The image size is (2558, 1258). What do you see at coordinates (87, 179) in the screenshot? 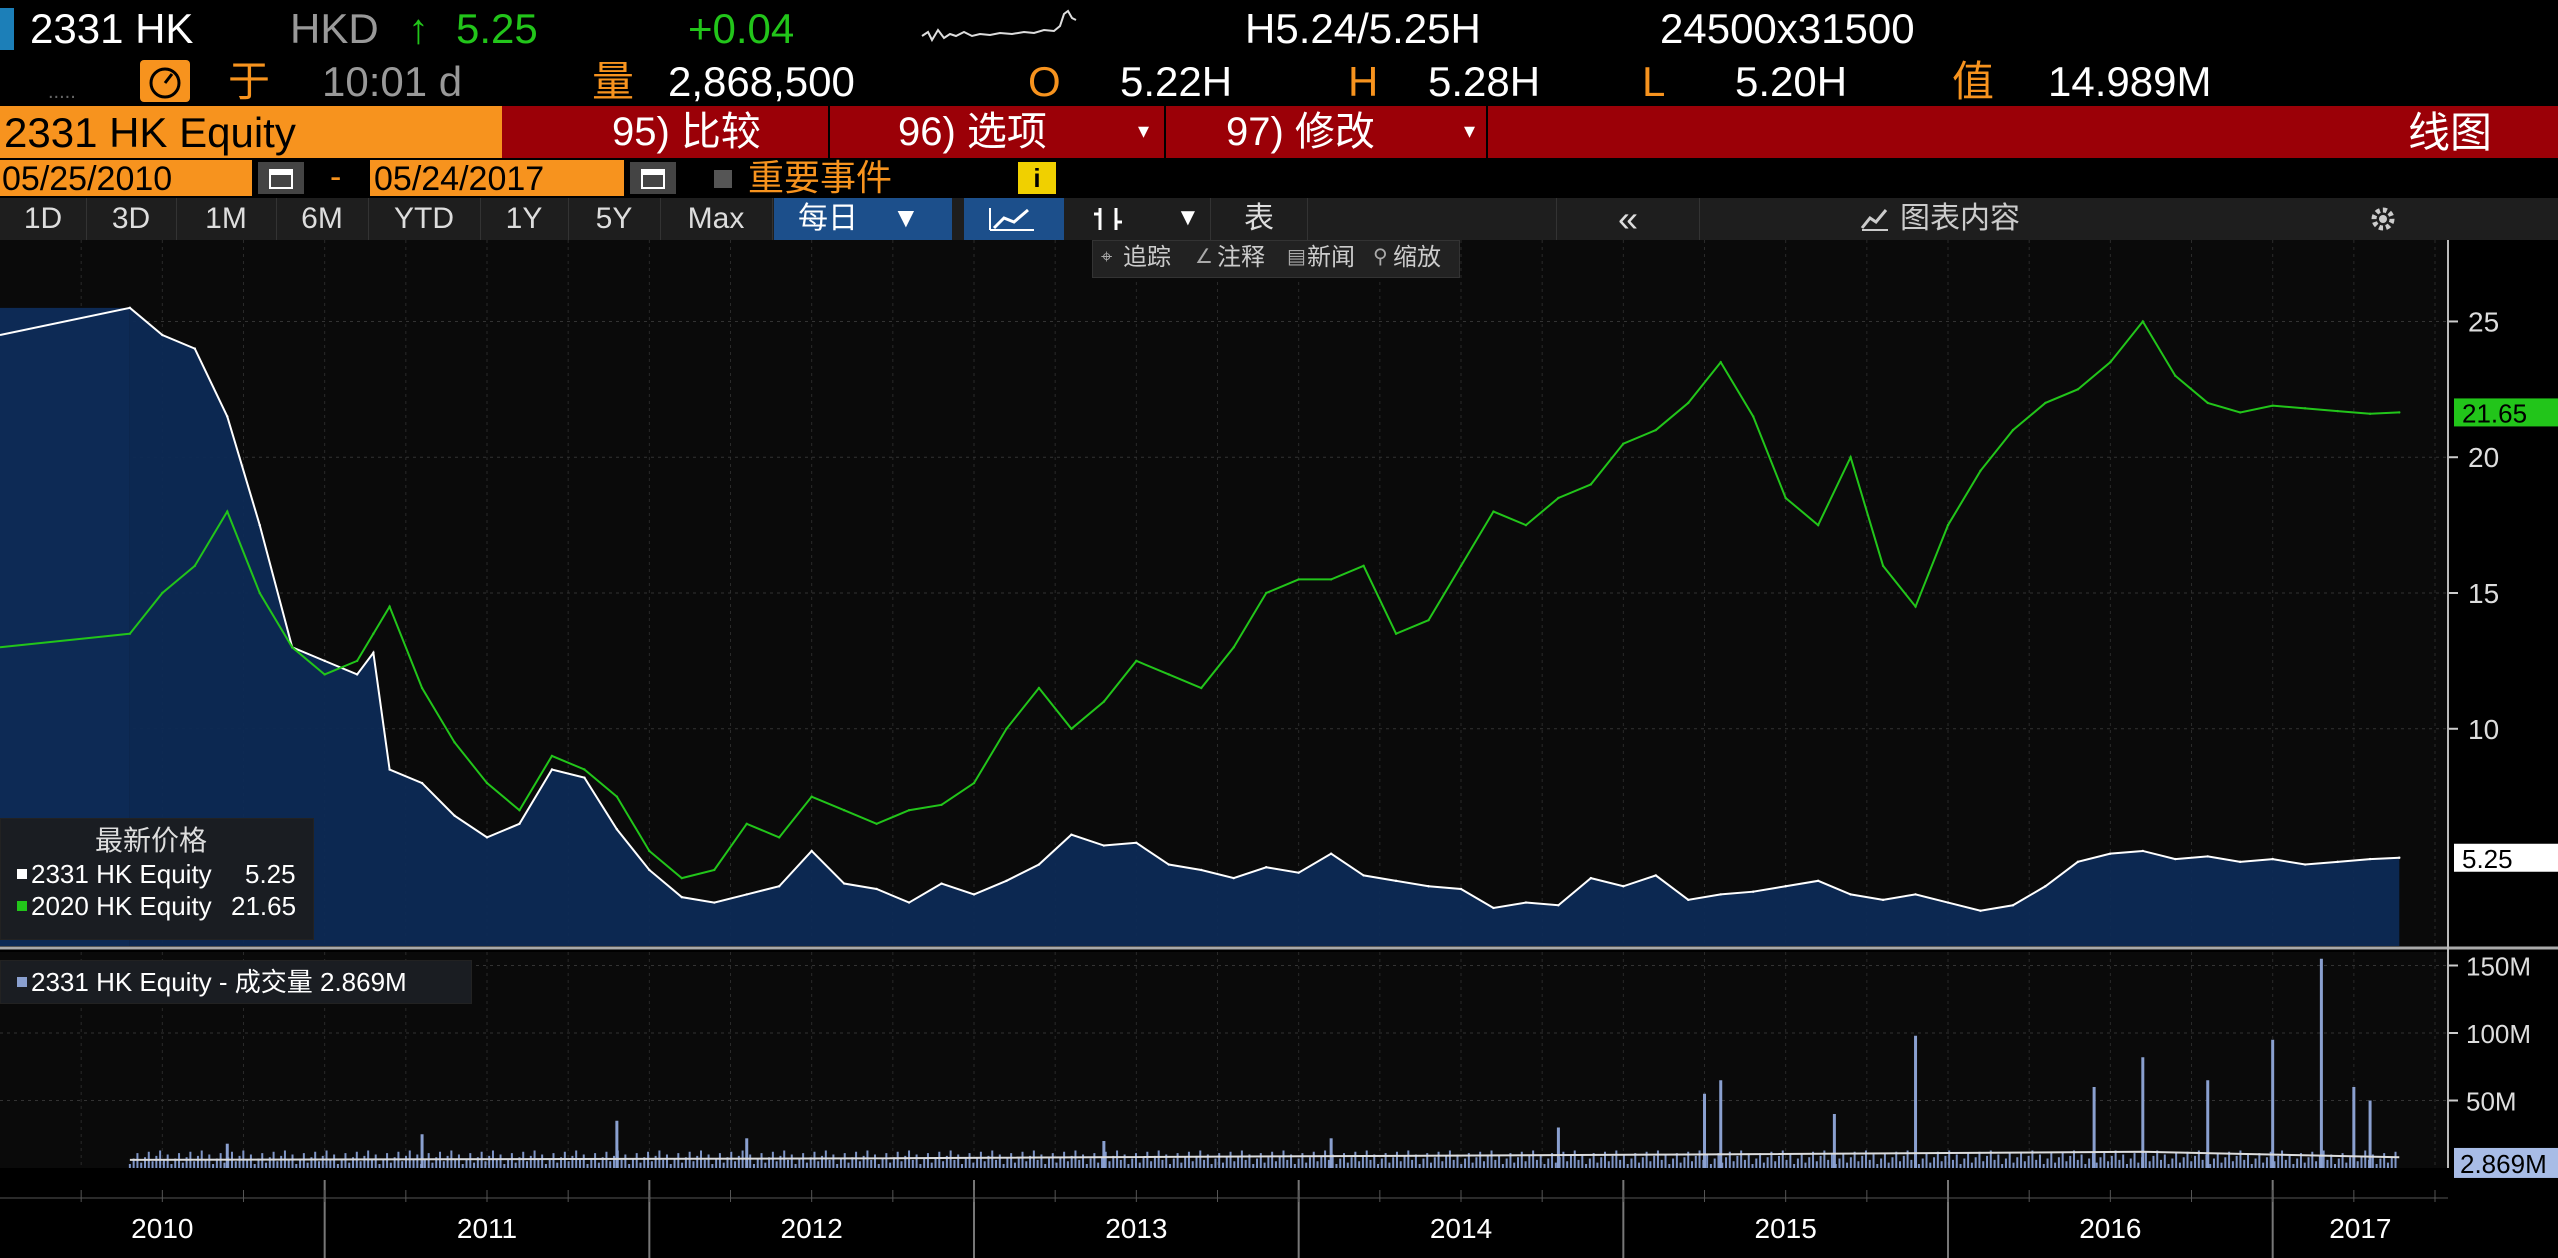
I see `start-date: 05/25/2010` at bounding box center [87, 179].